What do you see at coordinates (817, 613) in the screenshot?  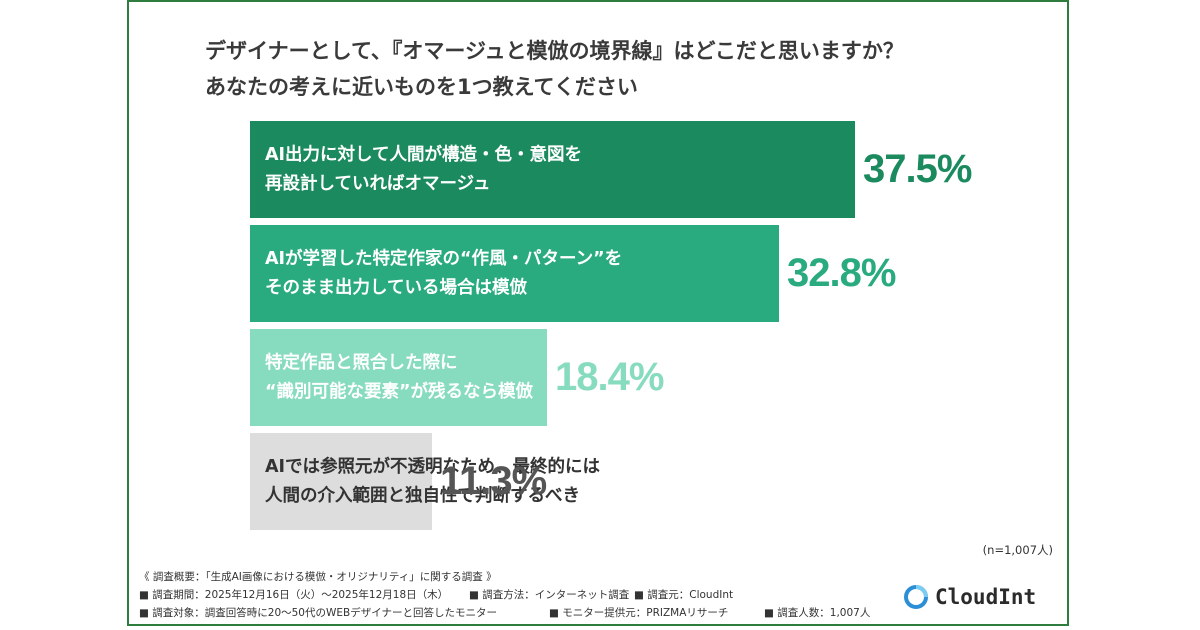 I see `footnote-count: ■ 調査人数：1,007人` at bounding box center [817, 613].